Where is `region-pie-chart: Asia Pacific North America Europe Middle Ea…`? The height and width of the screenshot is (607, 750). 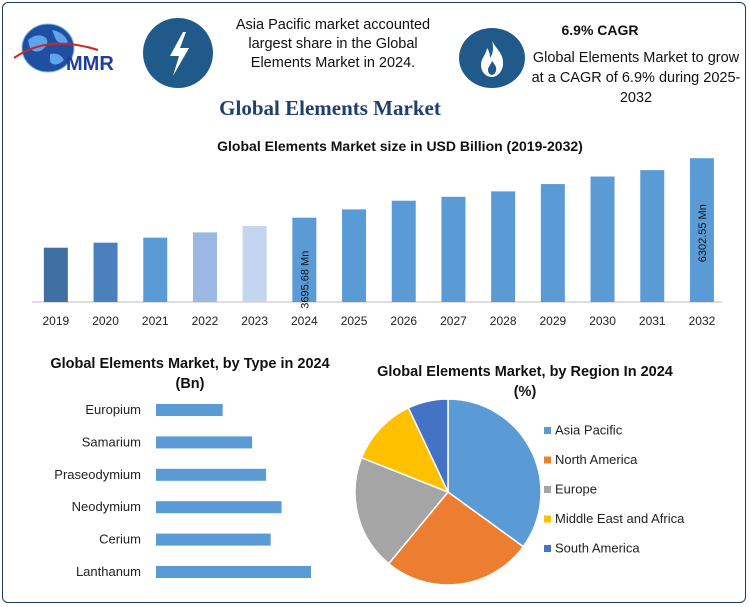 region-pie-chart: Asia Pacific North America Europe Middle Ea… is located at coordinates (519, 492).